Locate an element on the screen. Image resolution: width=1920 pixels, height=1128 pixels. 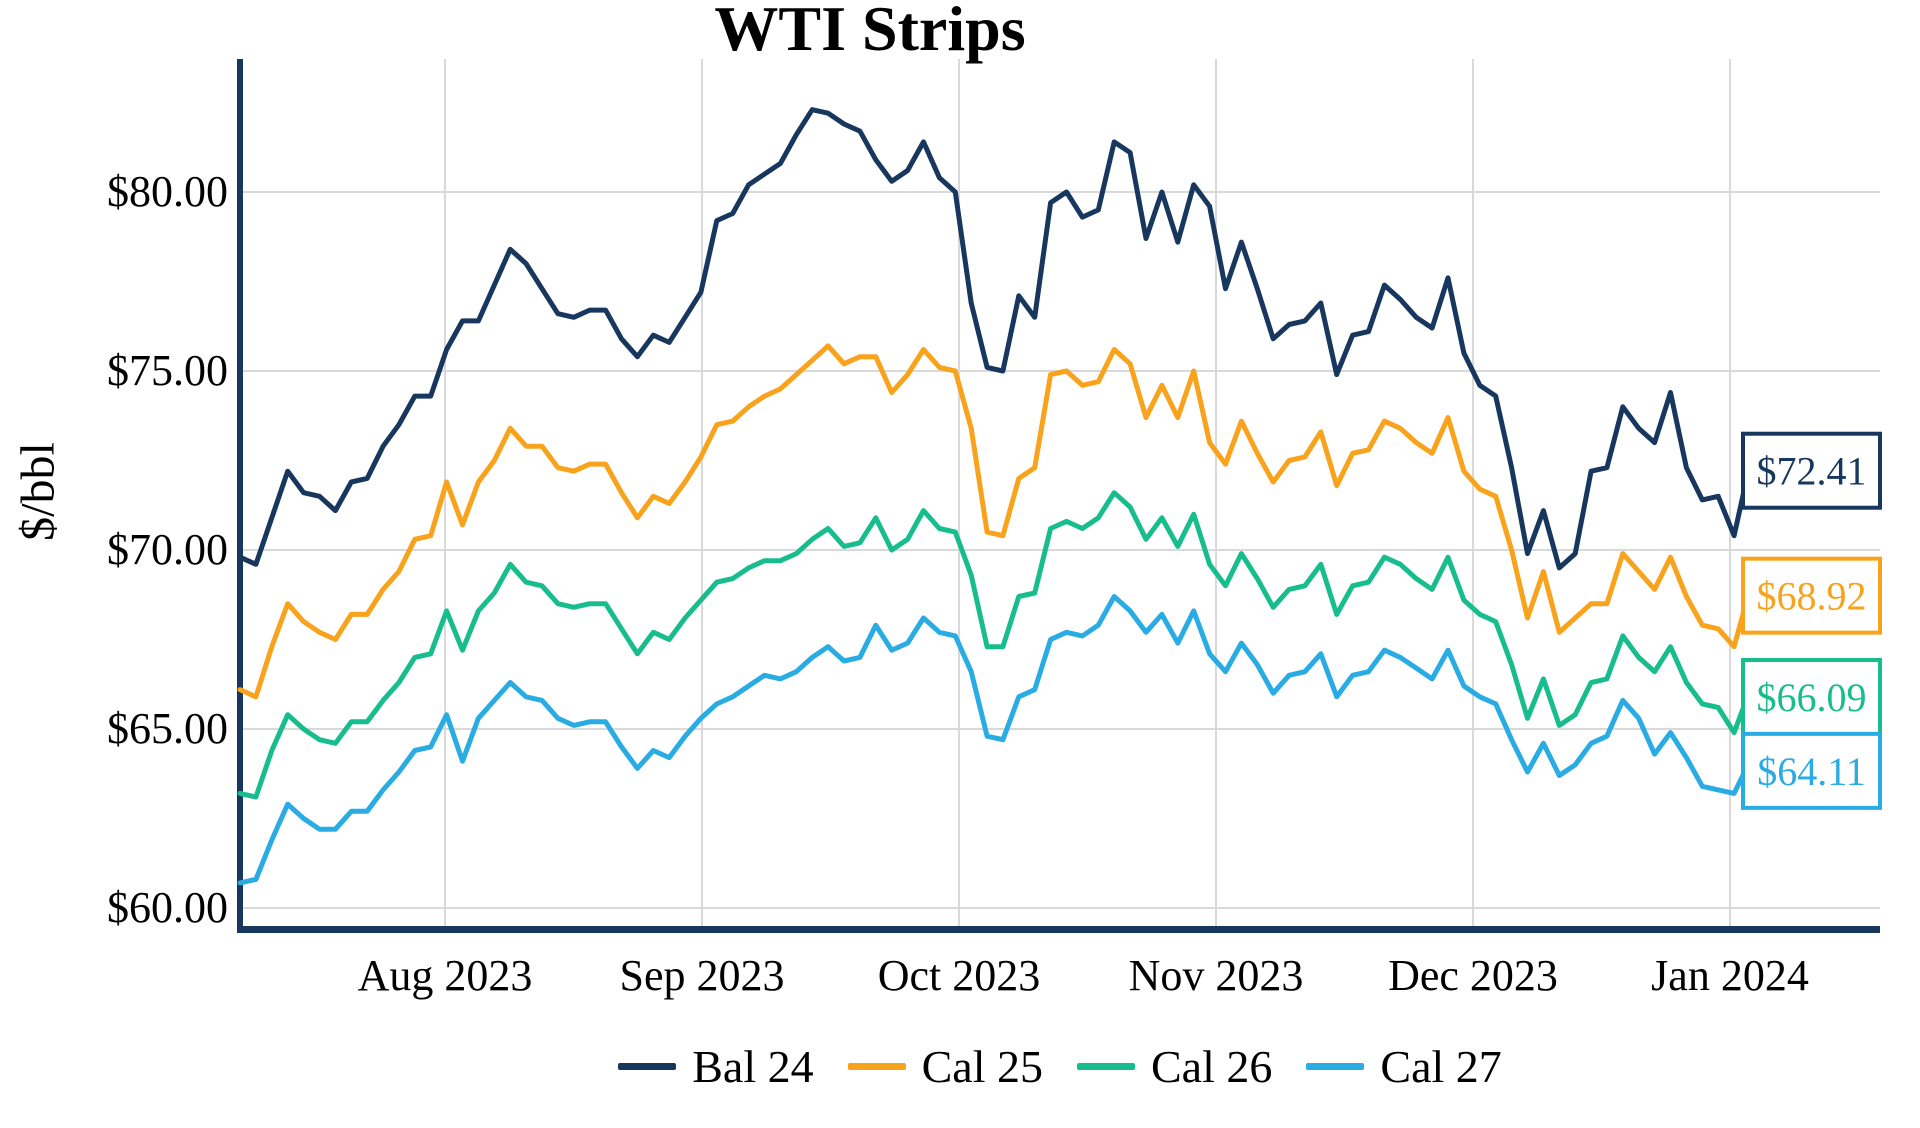
legend-label: Cal 25 is located at coordinates (982, 1066).